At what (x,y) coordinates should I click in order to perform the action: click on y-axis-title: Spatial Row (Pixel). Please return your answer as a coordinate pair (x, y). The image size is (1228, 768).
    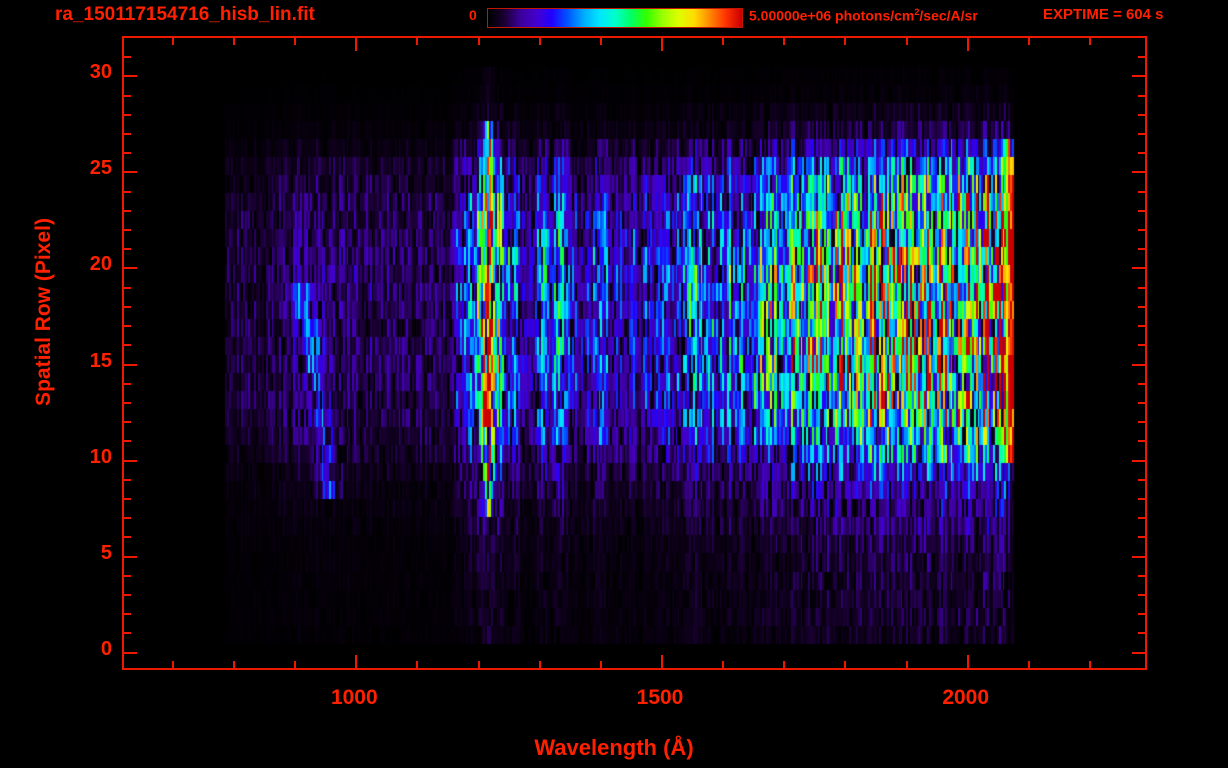
    Looking at the image, I should click on (43, 312).